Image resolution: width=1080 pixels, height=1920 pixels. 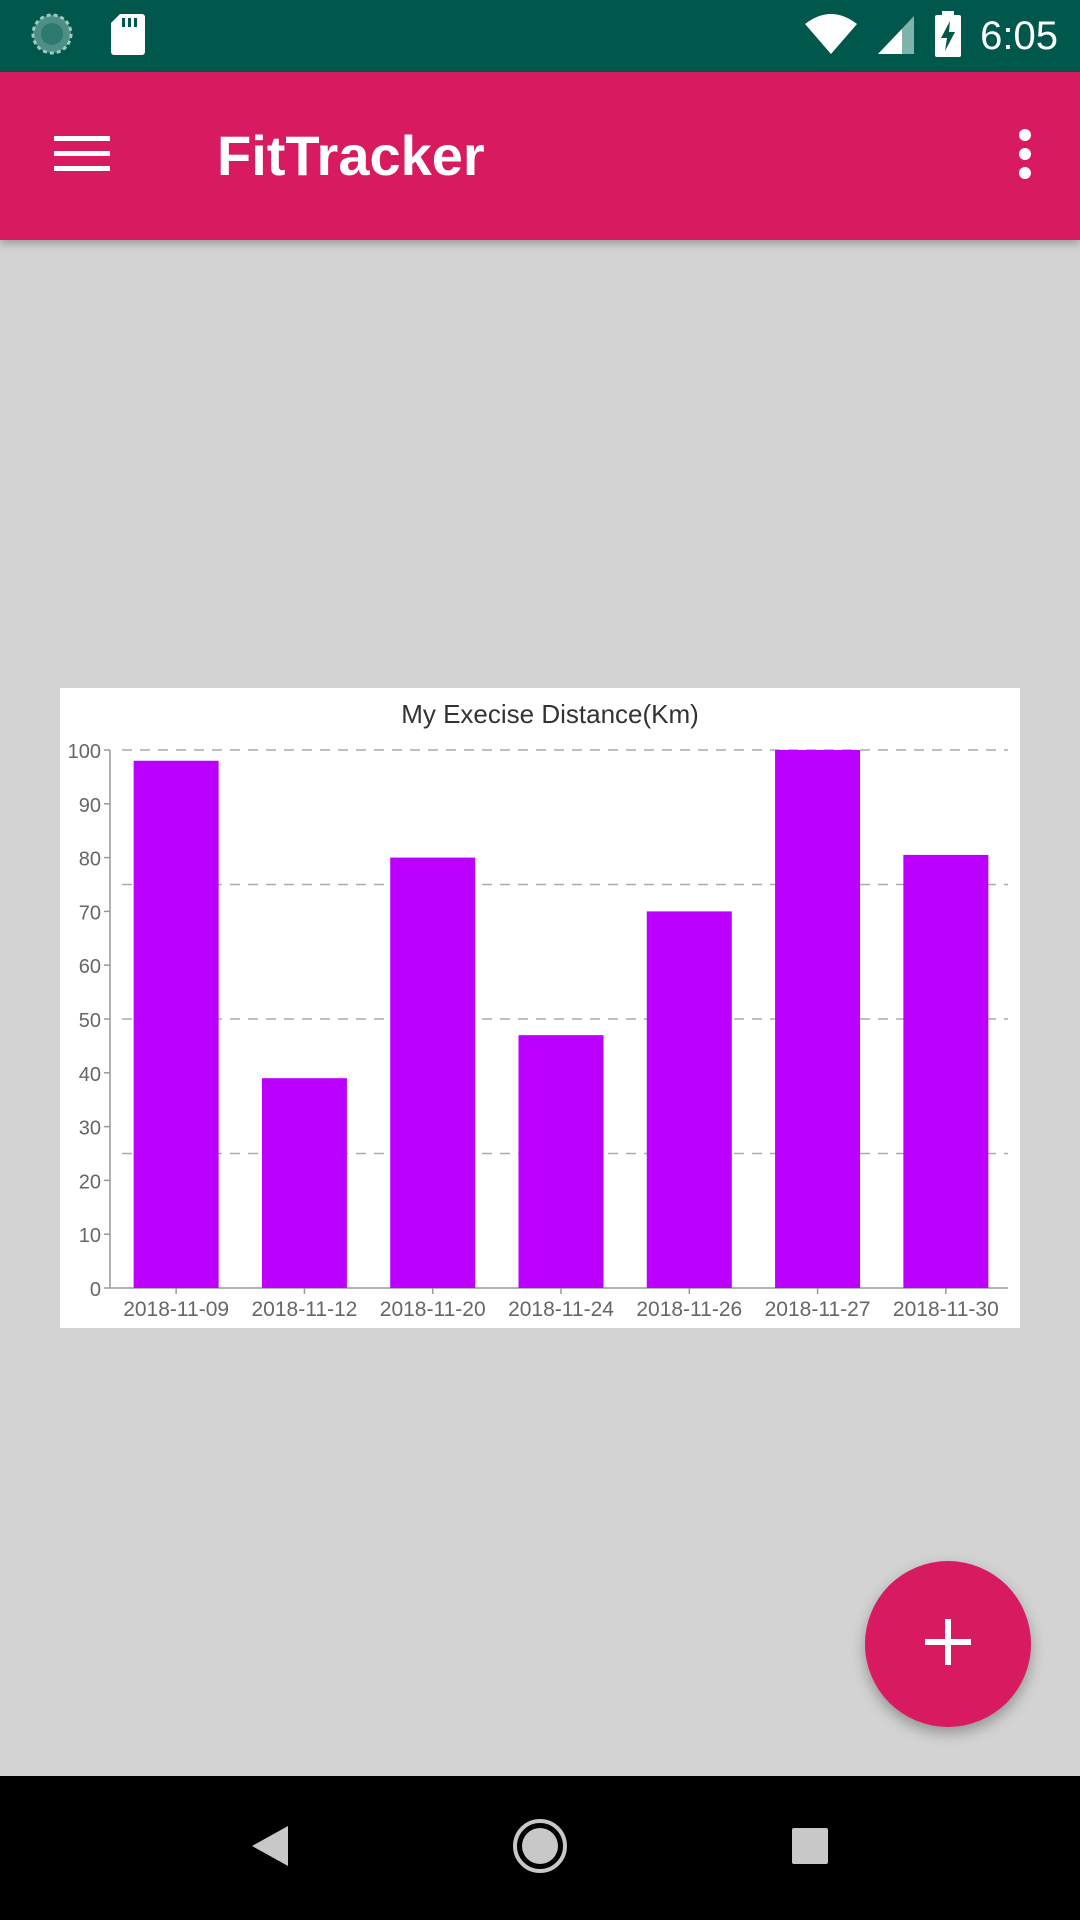 I want to click on plus-icon, so click(x=948, y=1644).